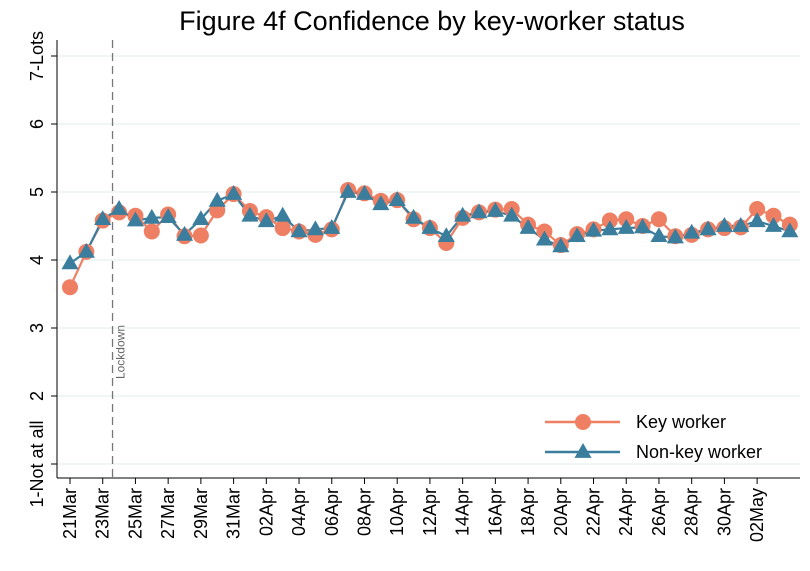 The height and width of the screenshot is (571, 810). I want to click on x-tick-label: 30Apr, so click(724, 512).